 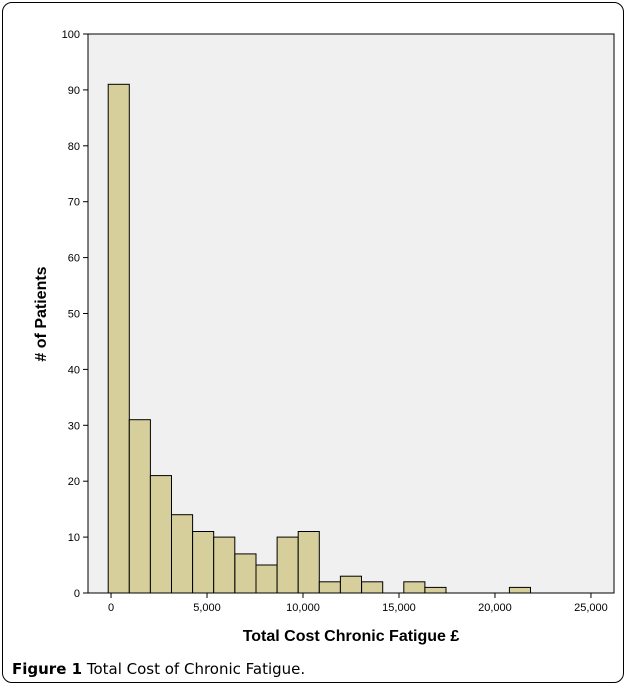 I want to click on y-axis-title: # of Patients, so click(x=41, y=313).